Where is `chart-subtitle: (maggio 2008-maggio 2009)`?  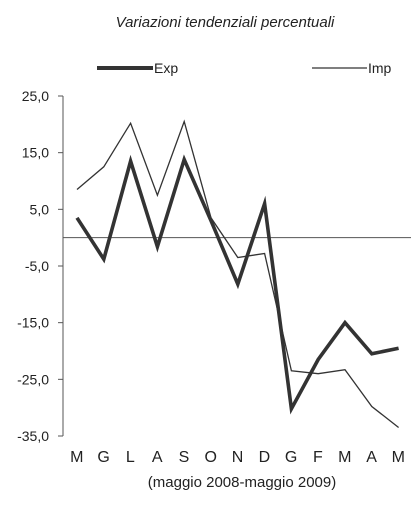 chart-subtitle: (maggio 2008-maggio 2009) is located at coordinates (242, 482).